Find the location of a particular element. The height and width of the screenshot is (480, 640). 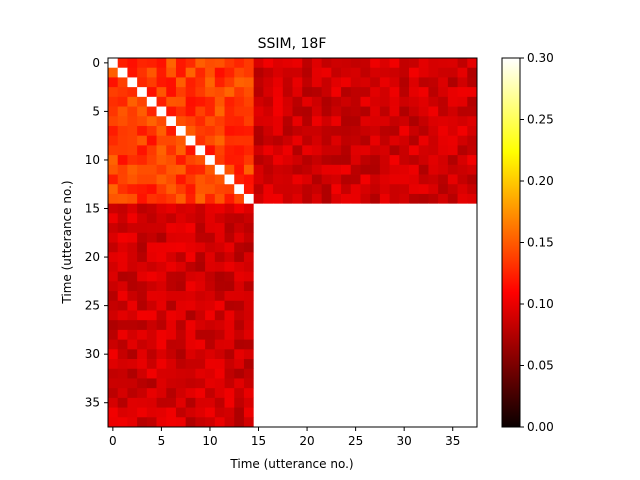

y-tick-label: 0 is located at coordinates (96, 63).